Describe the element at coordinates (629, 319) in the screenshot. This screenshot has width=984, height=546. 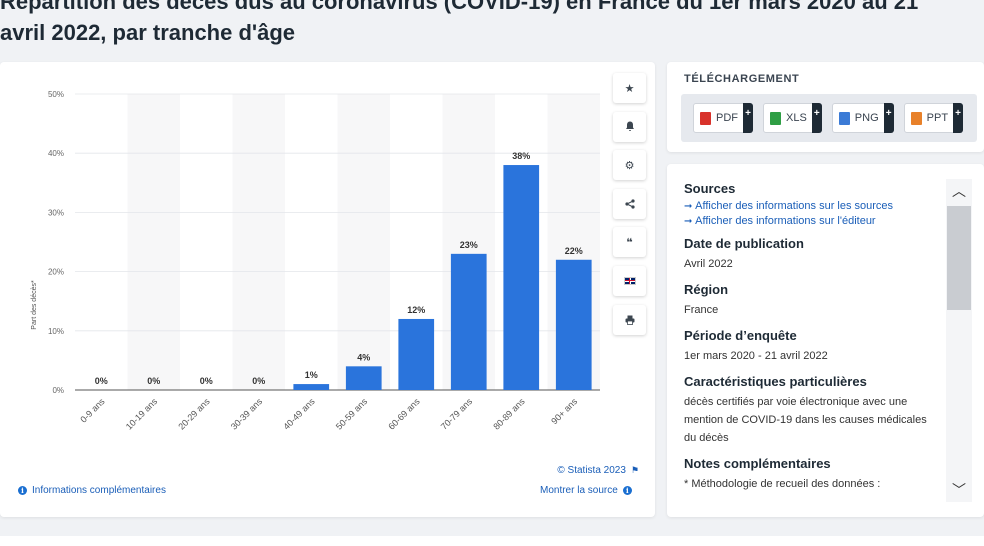
I see `print-button` at that location.